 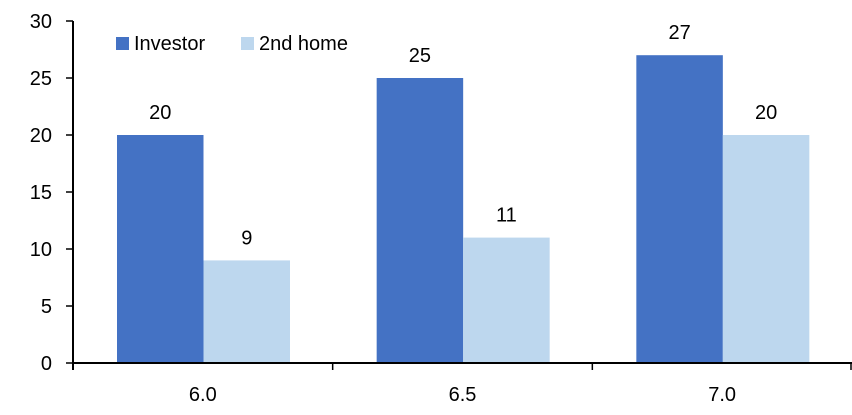 What do you see at coordinates (203, 395) in the screenshot?
I see `x-tick-label: 6.0` at bounding box center [203, 395].